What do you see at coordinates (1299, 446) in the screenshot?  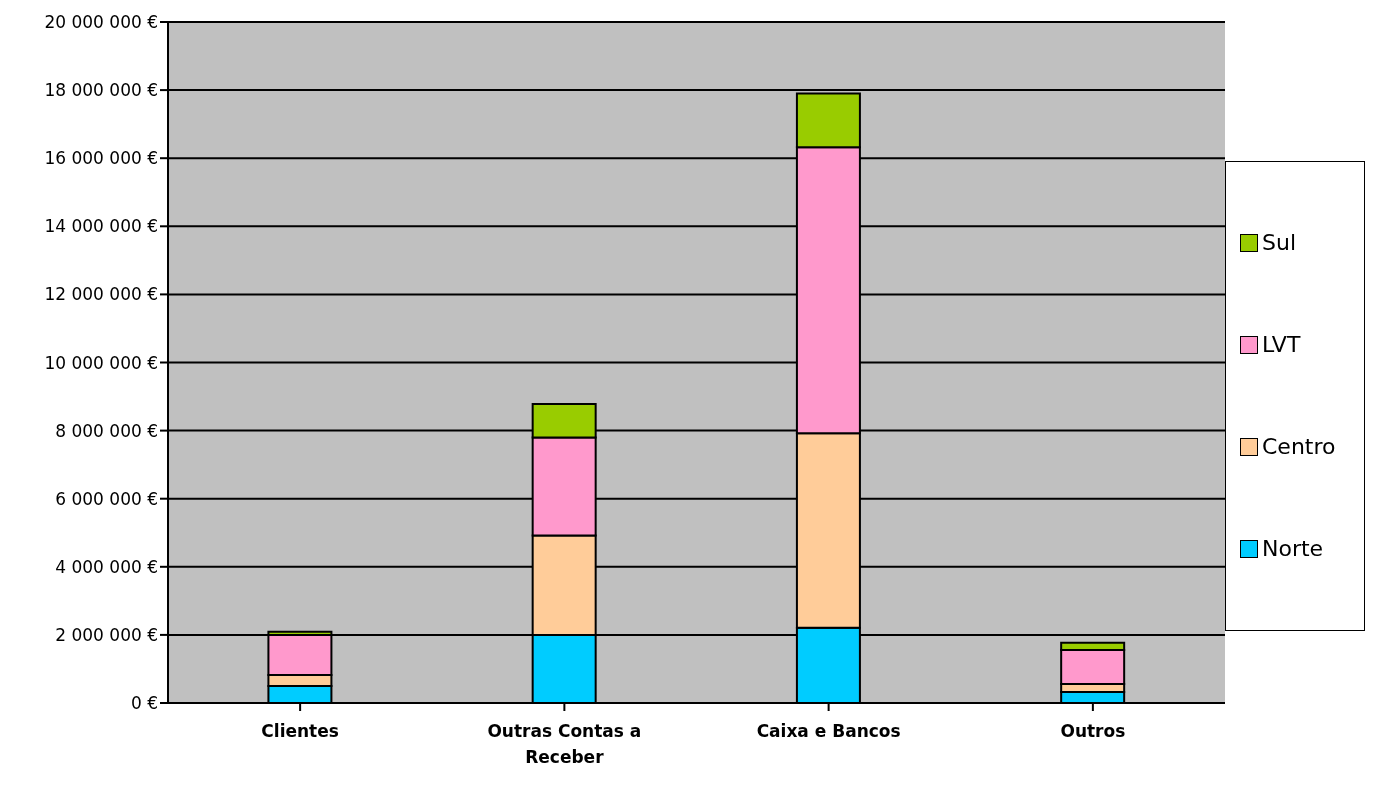 I see `legend-label: Centro` at bounding box center [1299, 446].